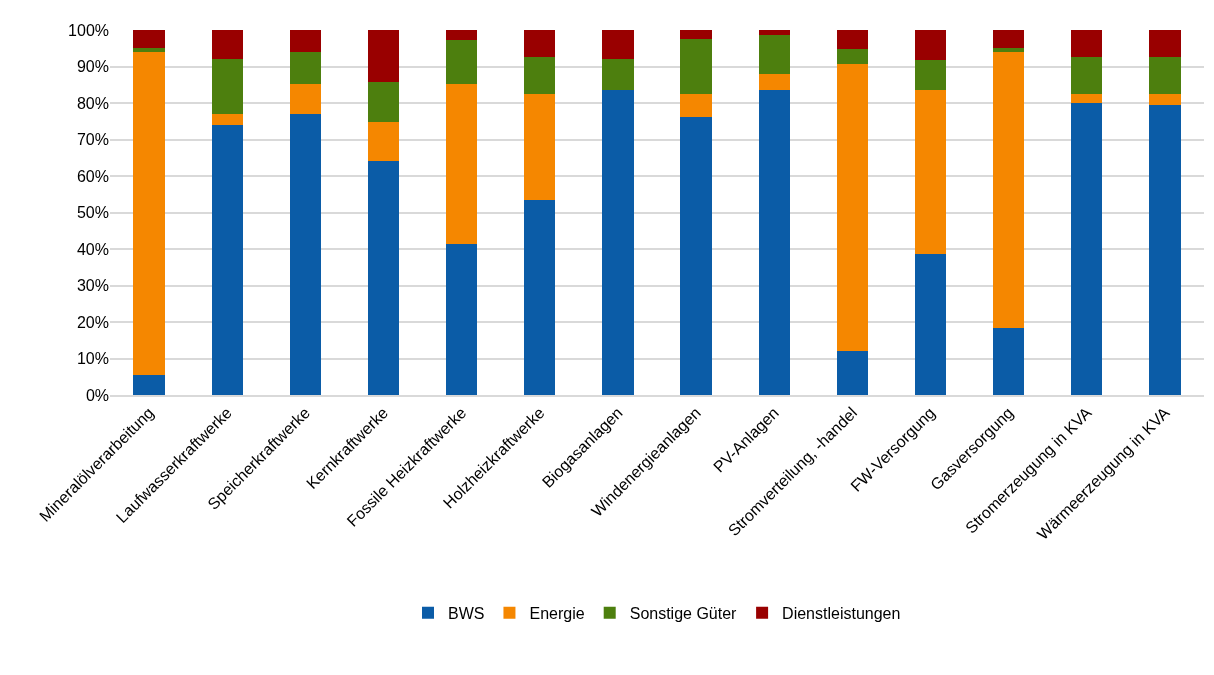  What do you see at coordinates (97, 395) in the screenshot?
I see `y-tick-label: 0%` at bounding box center [97, 395].